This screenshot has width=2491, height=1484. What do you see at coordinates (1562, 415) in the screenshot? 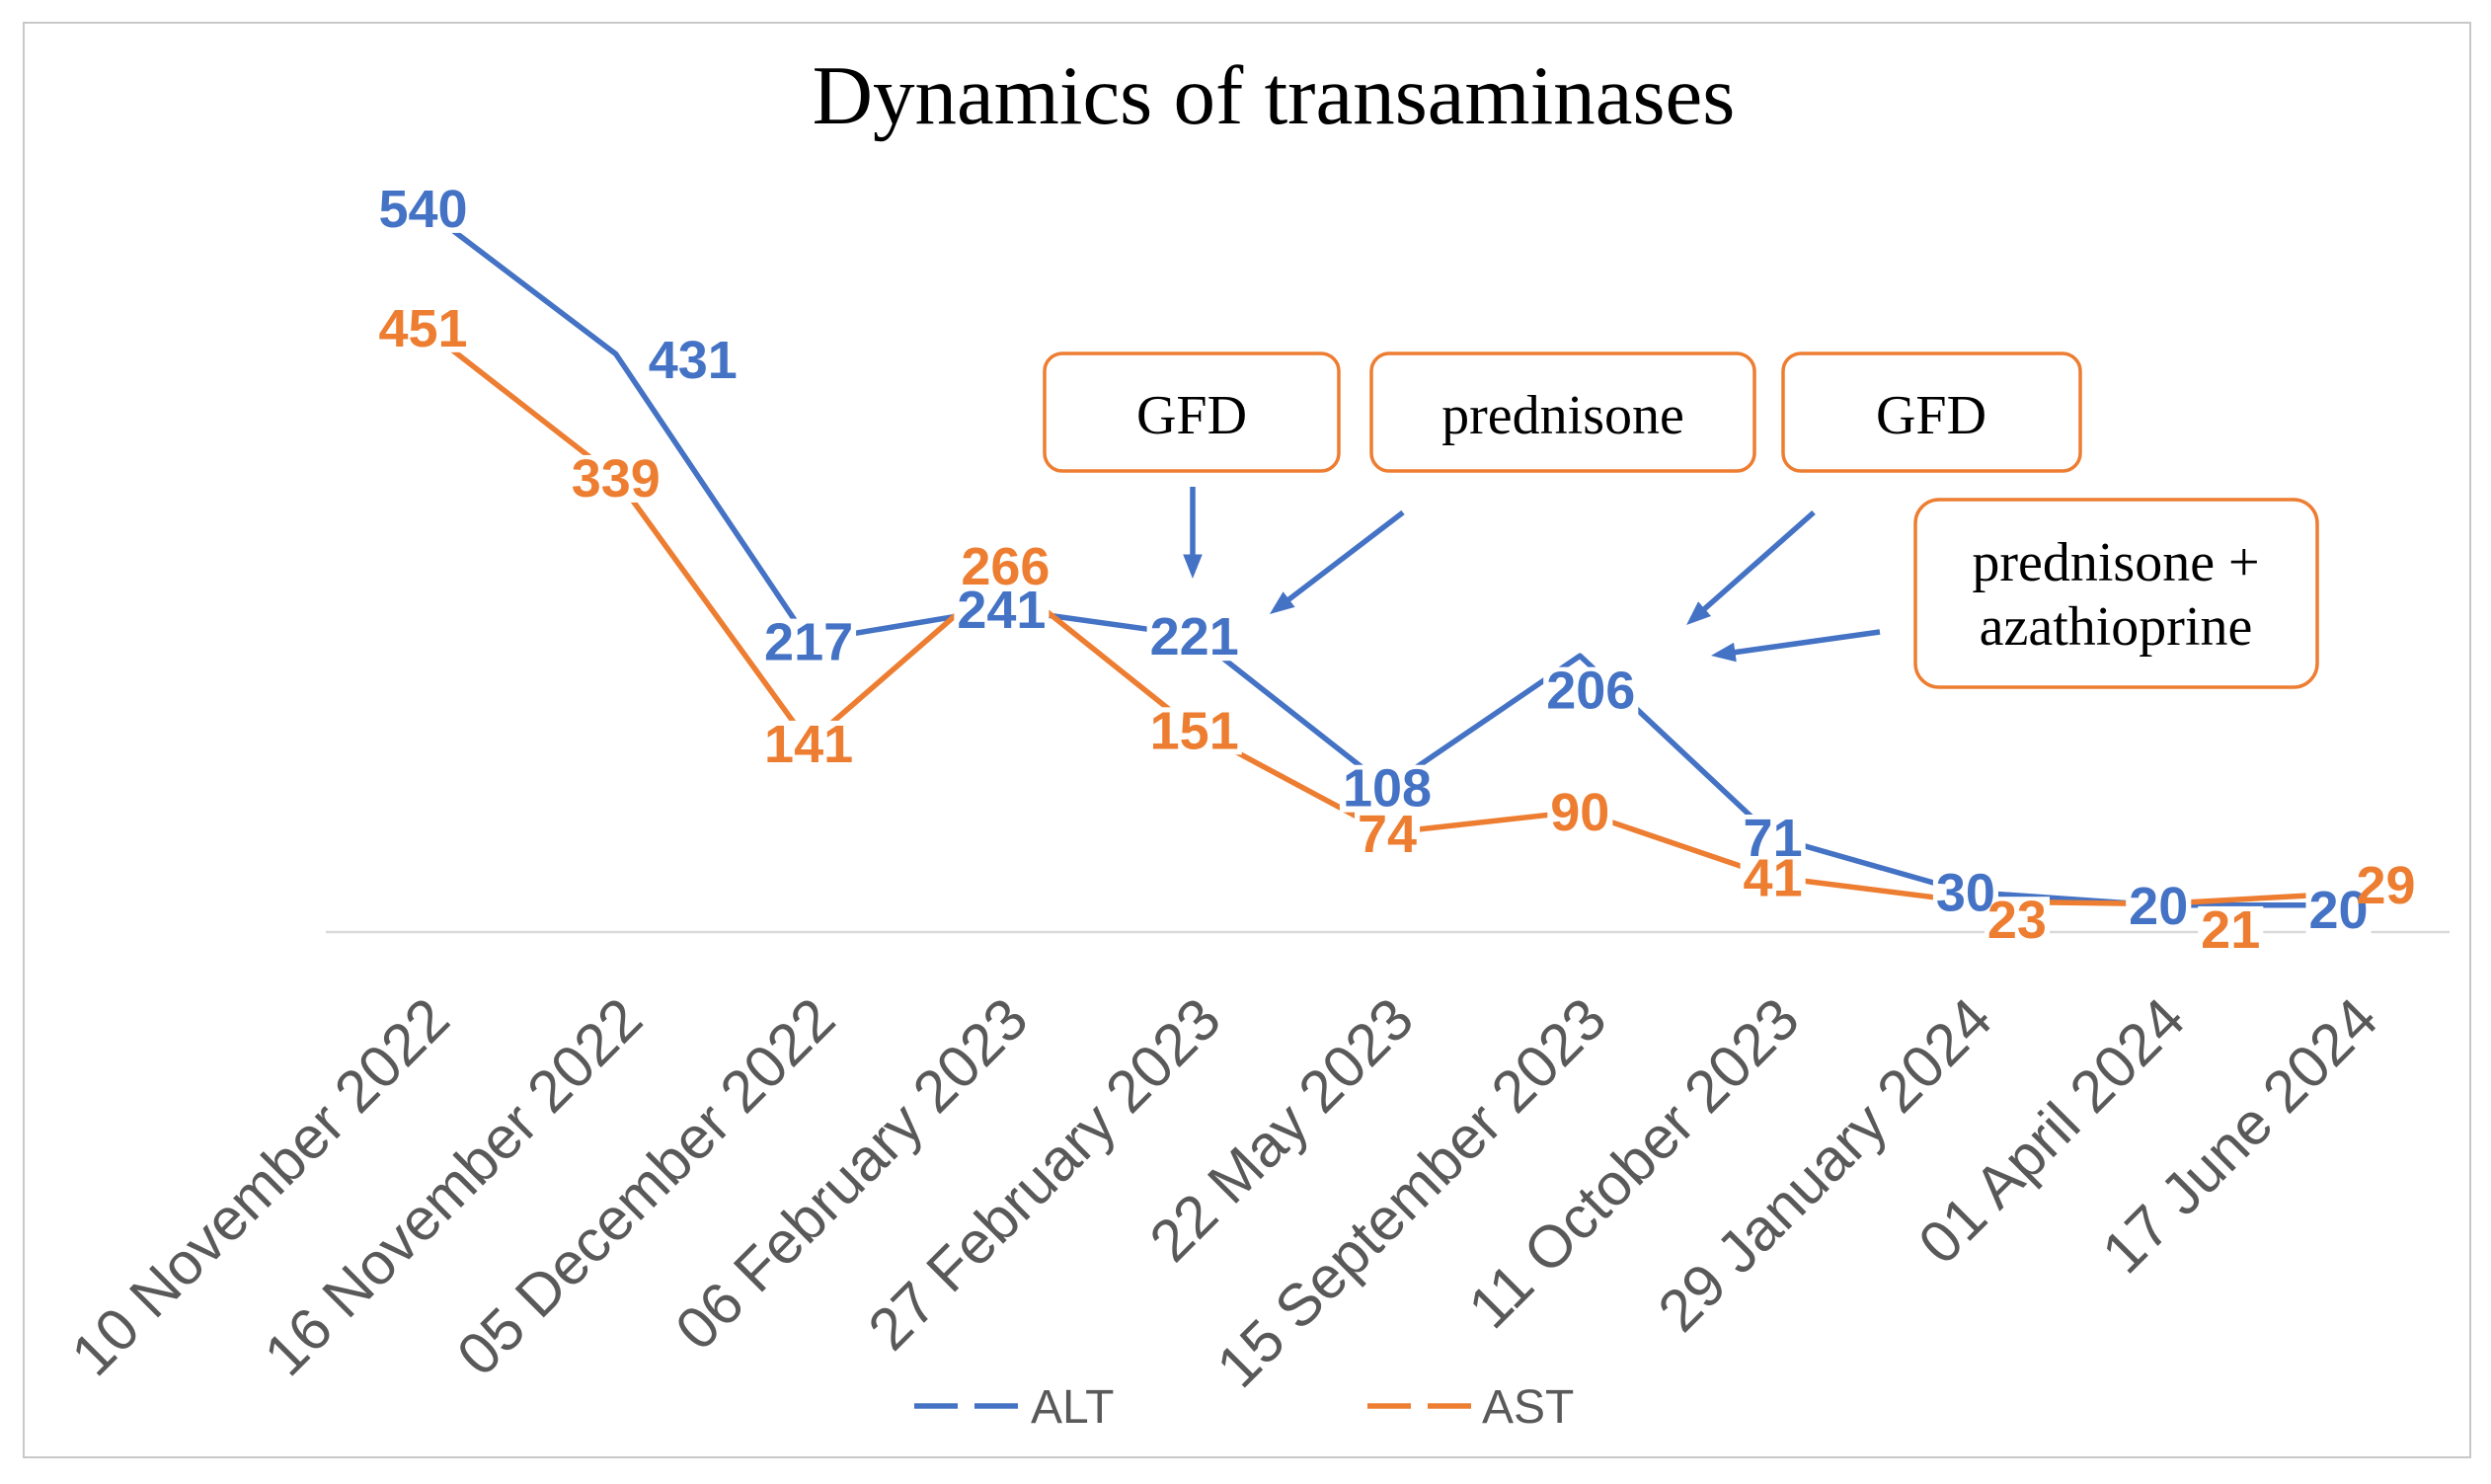
I see `annotation-text: prednisone` at bounding box center [1562, 415].